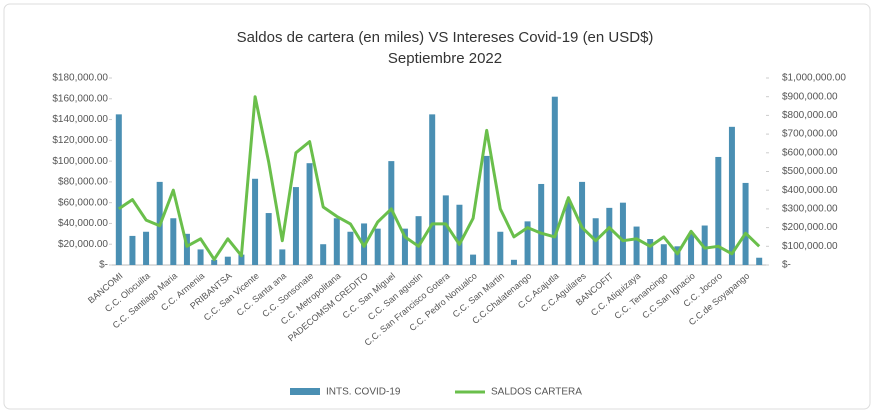 The height and width of the screenshot is (413, 874). Describe the element at coordinates (810, 227) in the screenshot. I see `y2-tick-label: $200,000.00` at that location.